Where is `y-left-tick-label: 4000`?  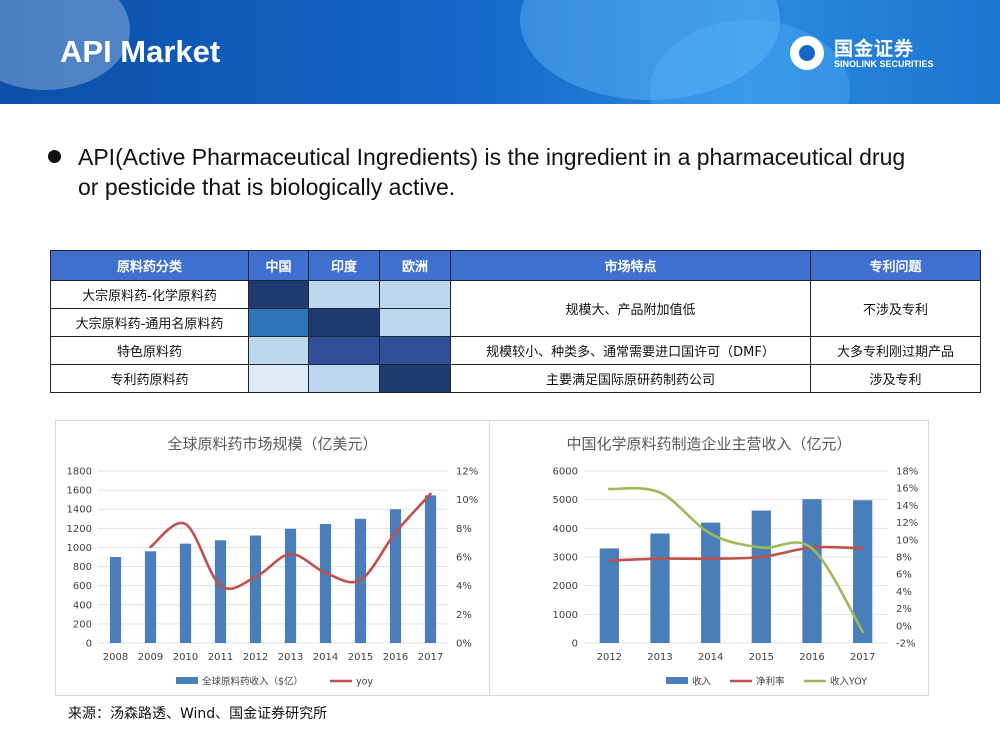
y-left-tick-label: 4000 is located at coordinates (565, 529).